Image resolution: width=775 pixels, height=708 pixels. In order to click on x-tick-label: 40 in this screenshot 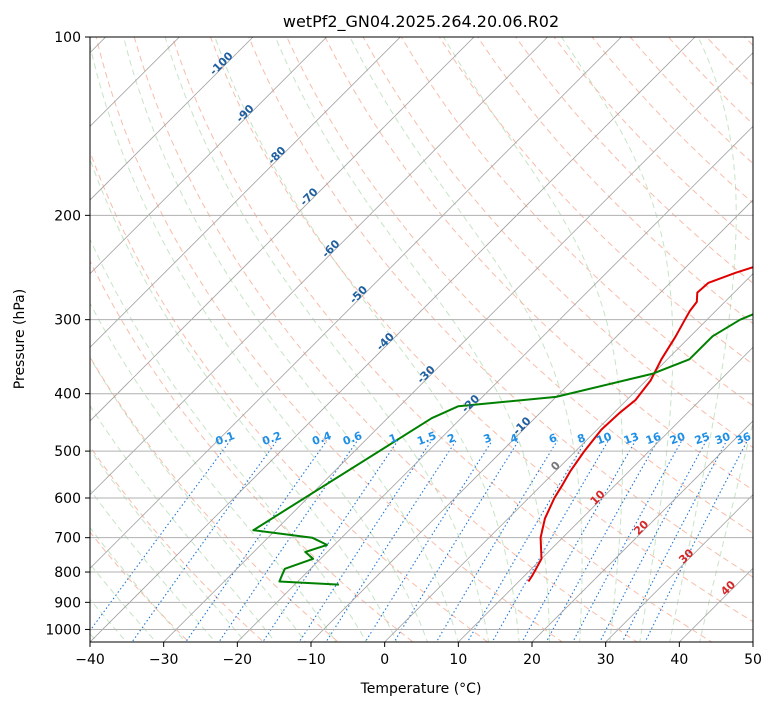, I will do `click(679, 660)`.